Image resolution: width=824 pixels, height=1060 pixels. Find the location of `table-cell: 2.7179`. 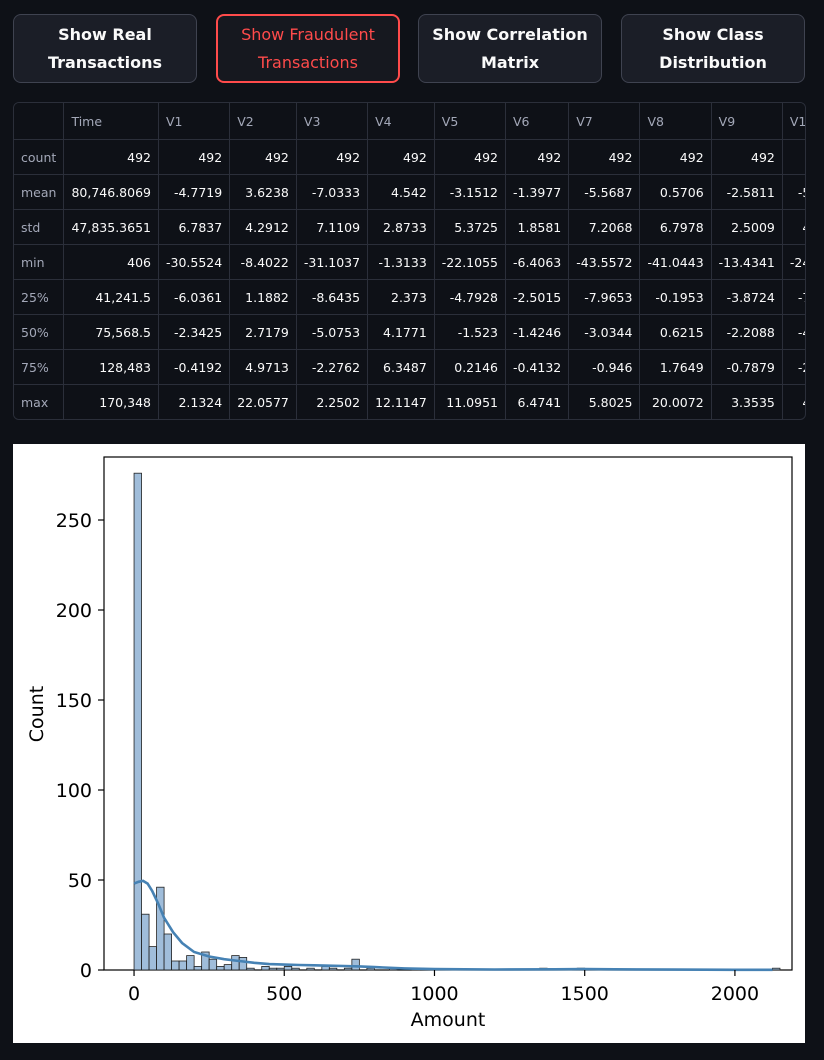

table-cell: 2.7179 is located at coordinates (263, 332).